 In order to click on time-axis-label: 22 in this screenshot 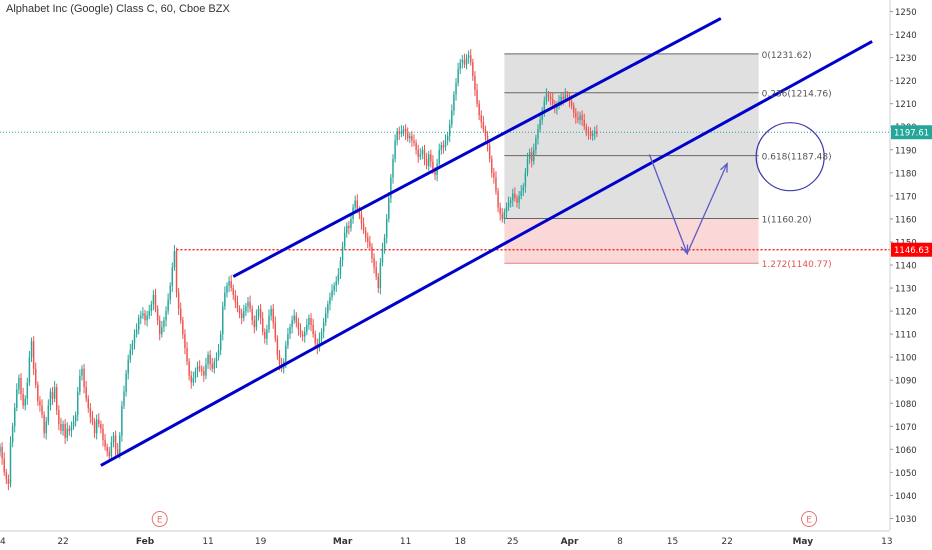, I will do `click(62, 542)`.